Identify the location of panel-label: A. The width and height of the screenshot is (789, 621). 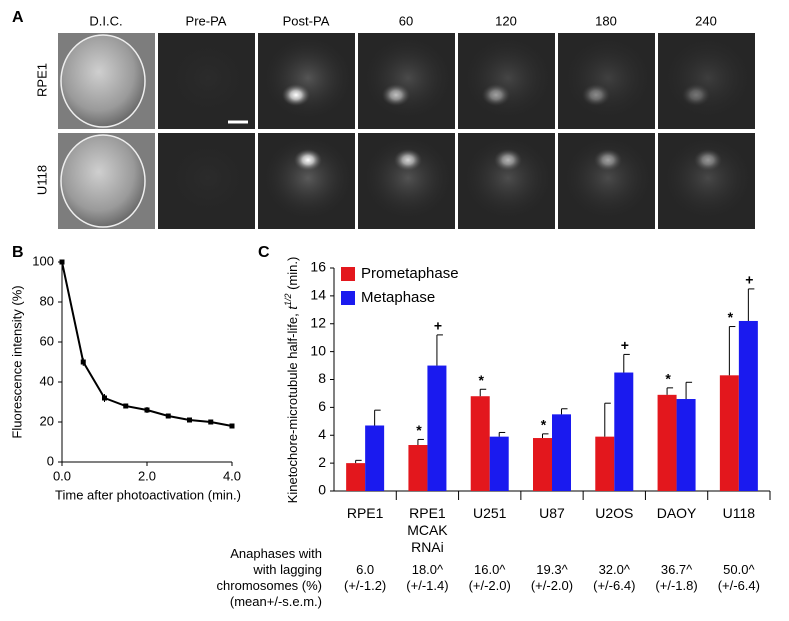
(18, 17).